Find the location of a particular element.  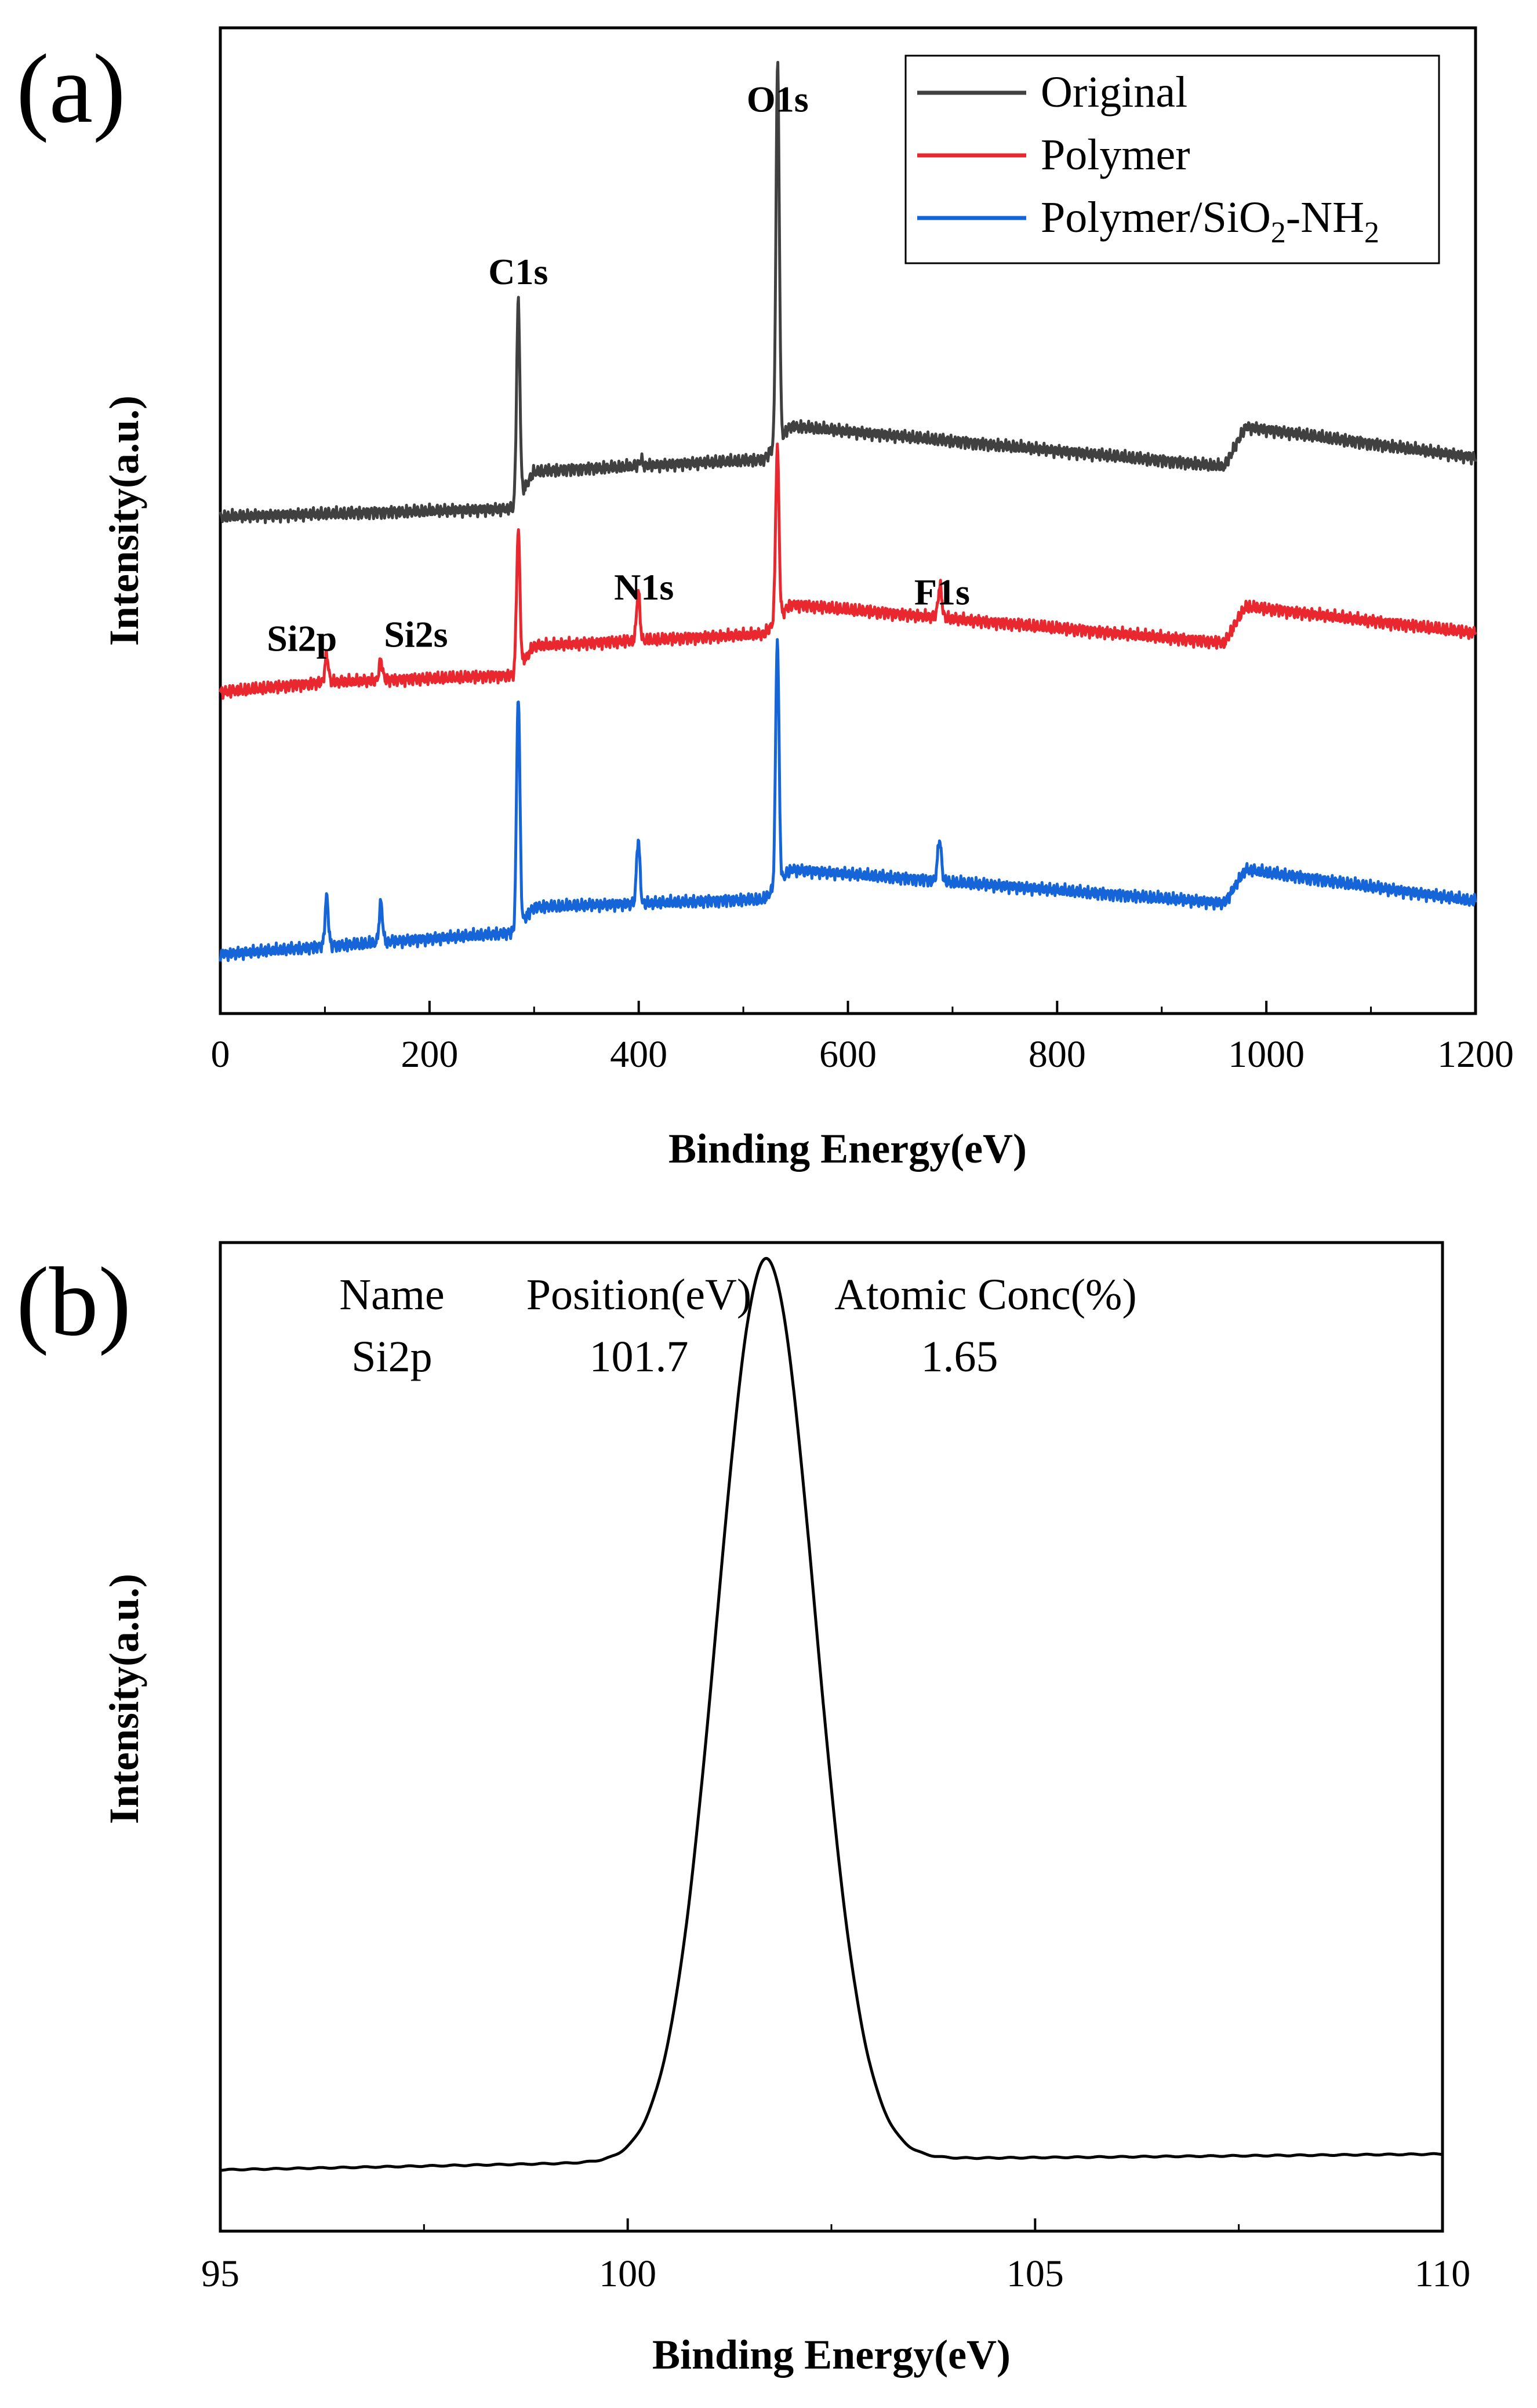

x-tick-label: 800 is located at coordinates (1058, 1054).